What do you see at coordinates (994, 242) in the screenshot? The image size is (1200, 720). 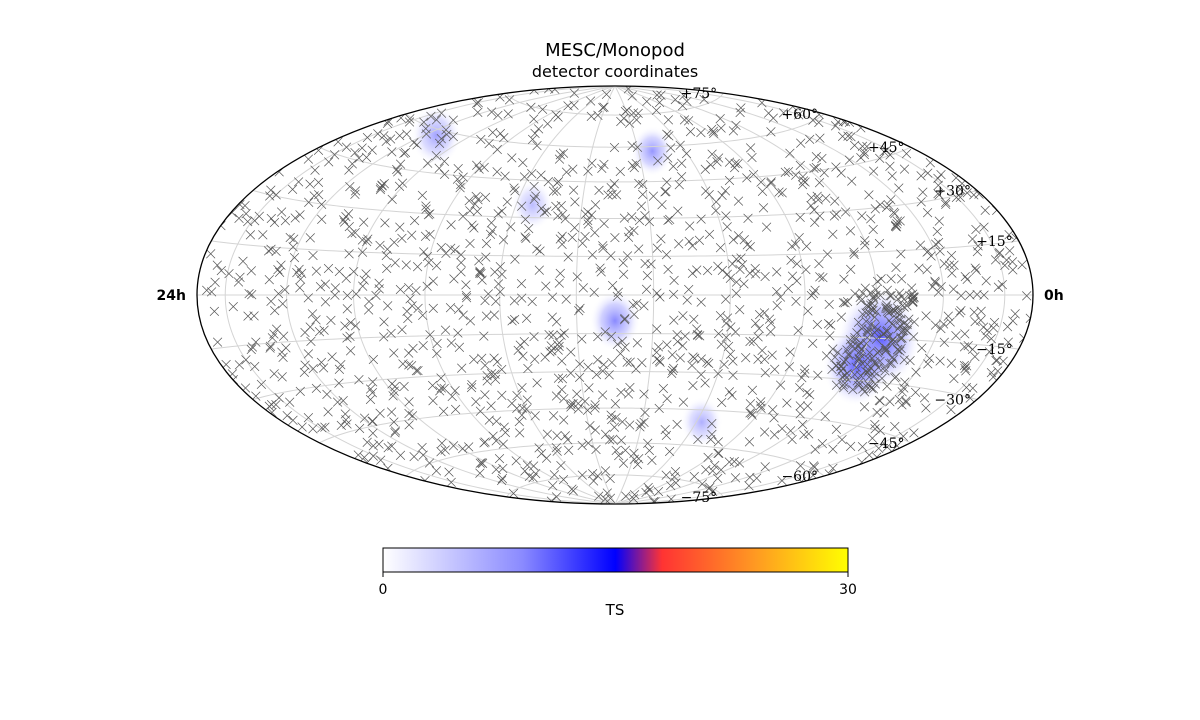 I see `dec-label: +15°` at bounding box center [994, 242].